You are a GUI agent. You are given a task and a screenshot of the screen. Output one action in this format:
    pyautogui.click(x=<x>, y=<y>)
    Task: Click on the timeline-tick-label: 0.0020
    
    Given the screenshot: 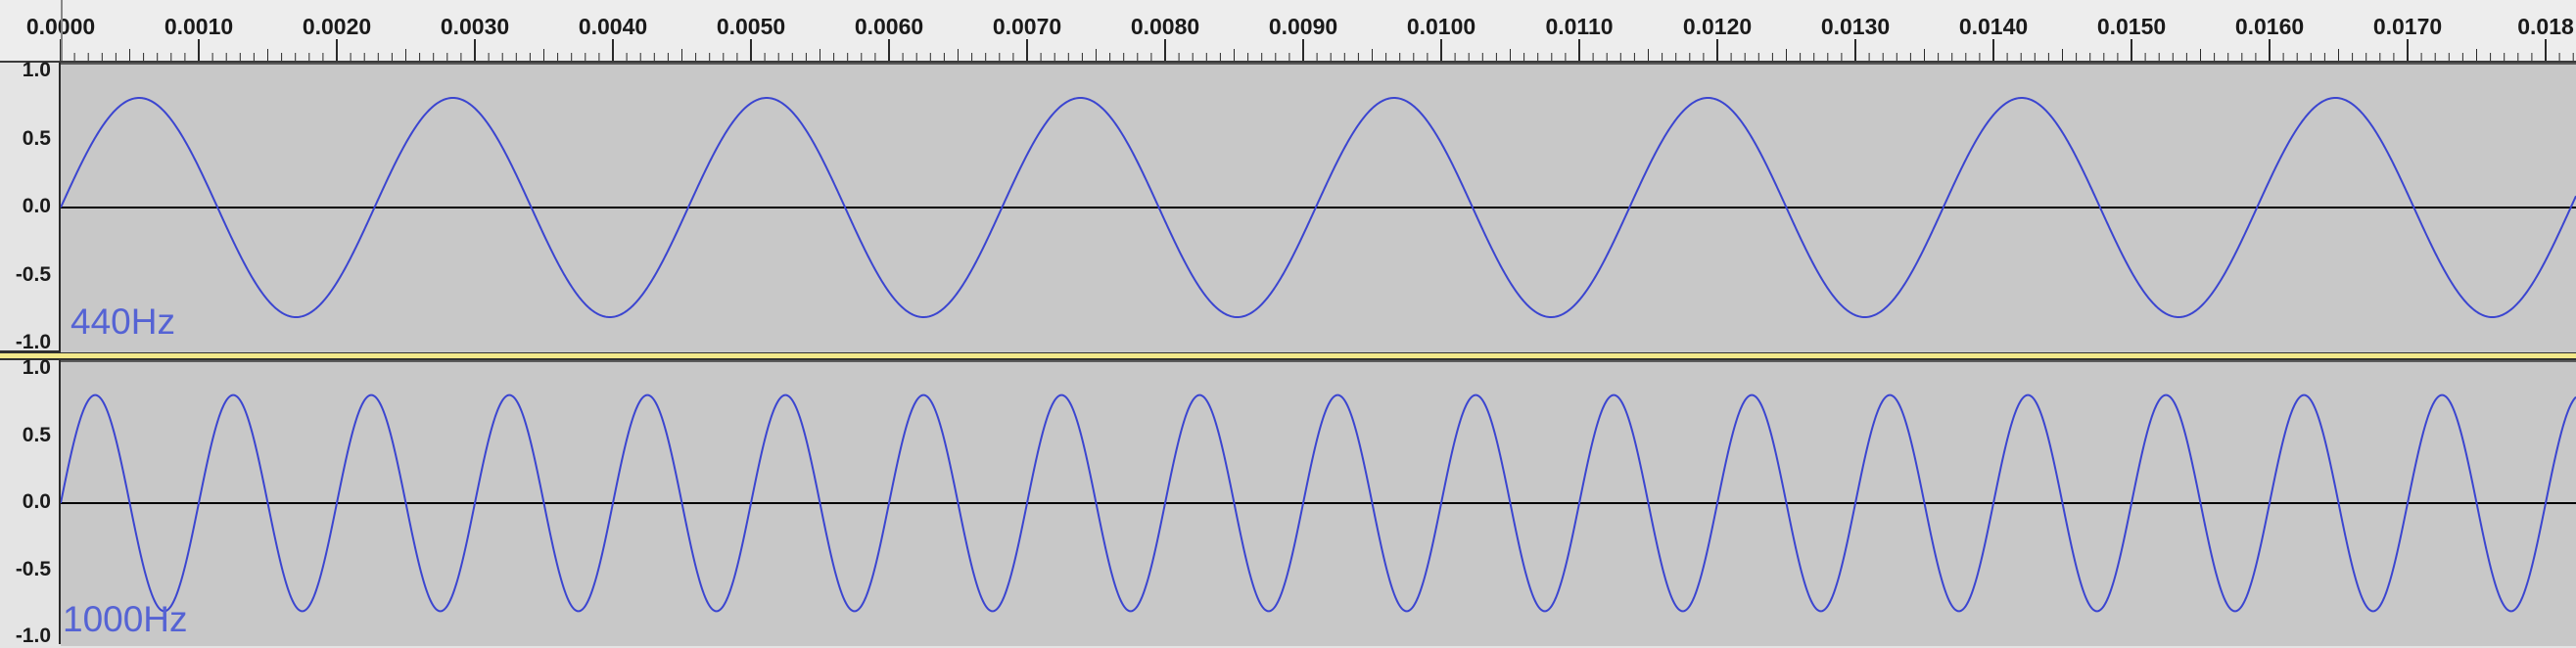 What is the action you would take?
    pyautogui.click(x=337, y=26)
    